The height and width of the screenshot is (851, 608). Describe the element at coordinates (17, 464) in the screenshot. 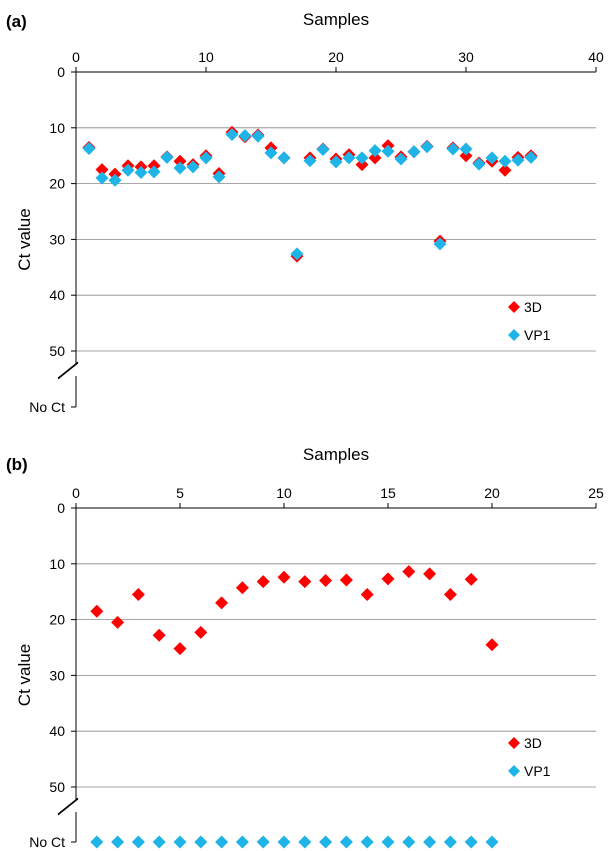

I see `panel-label: (b)` at that location.